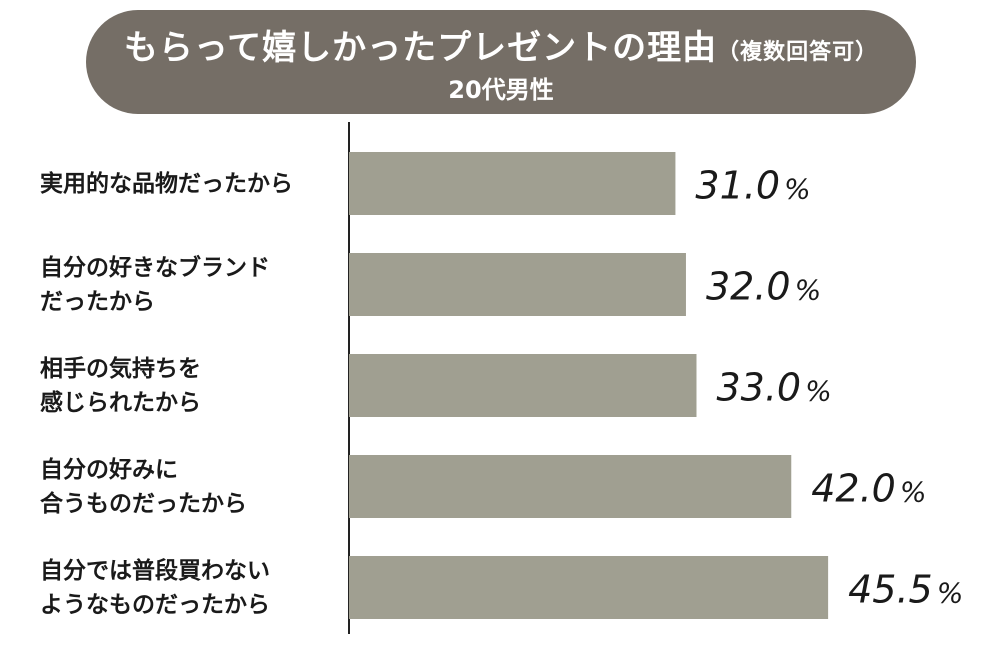 The image size is (1000, 654). What do you see at coordinates (798, 52) in the screenshot?
I see `chart-title-paren: （複数回答可）` at bounding box center [798, 52].